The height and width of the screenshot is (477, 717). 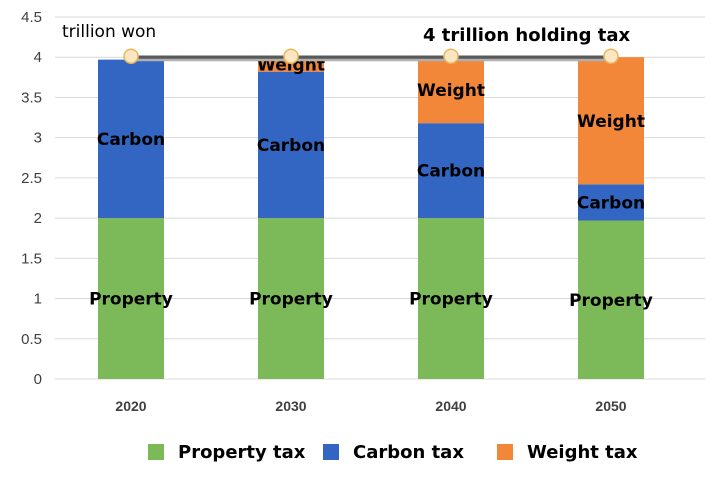 What do you see at coordinates (290, 406) in the screenshot?
I see `x-tick-label: 2030` at bounding box center [290, 406].